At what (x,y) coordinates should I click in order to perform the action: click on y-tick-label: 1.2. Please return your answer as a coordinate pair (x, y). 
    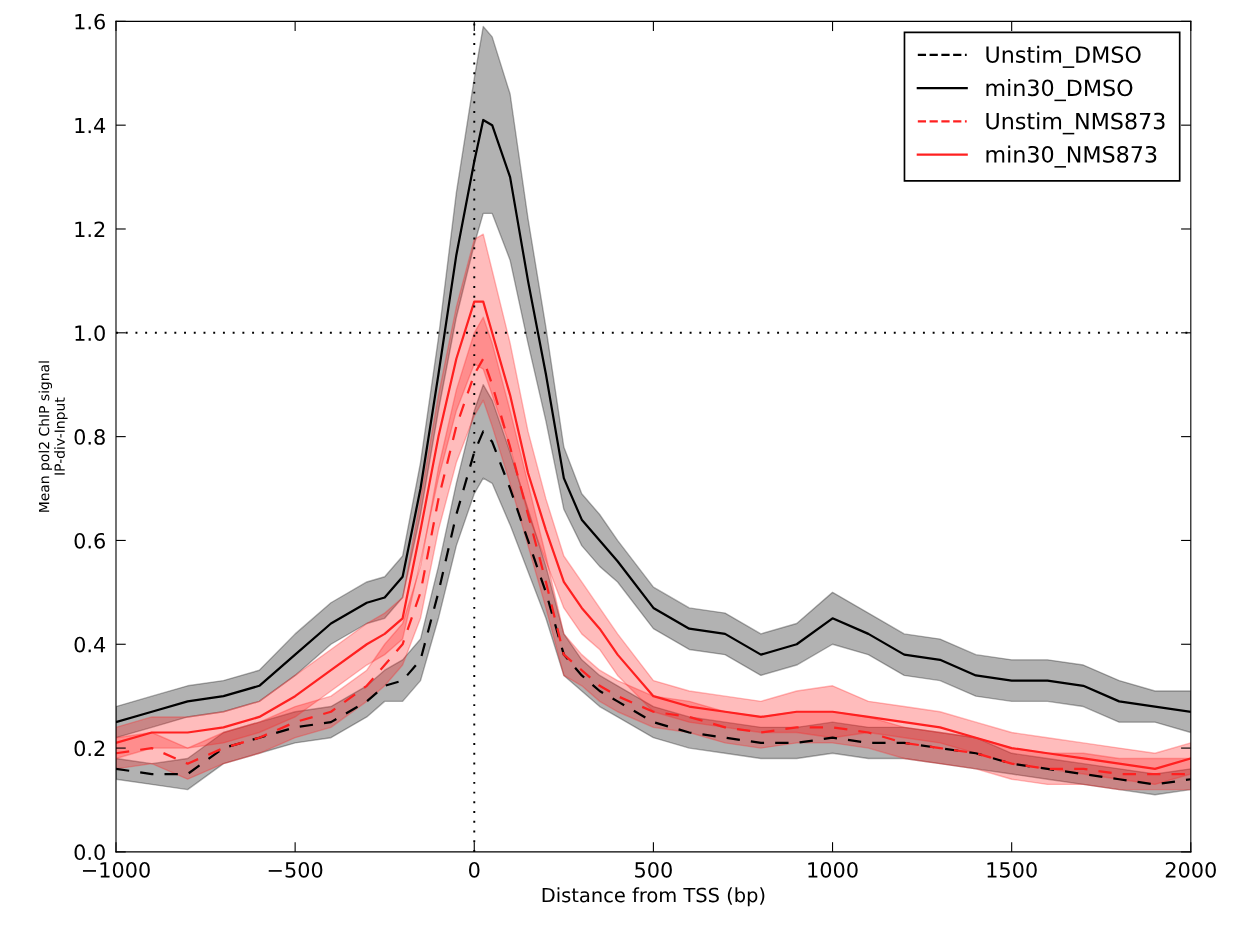
    Looking at the image, I should click on (90, 229).